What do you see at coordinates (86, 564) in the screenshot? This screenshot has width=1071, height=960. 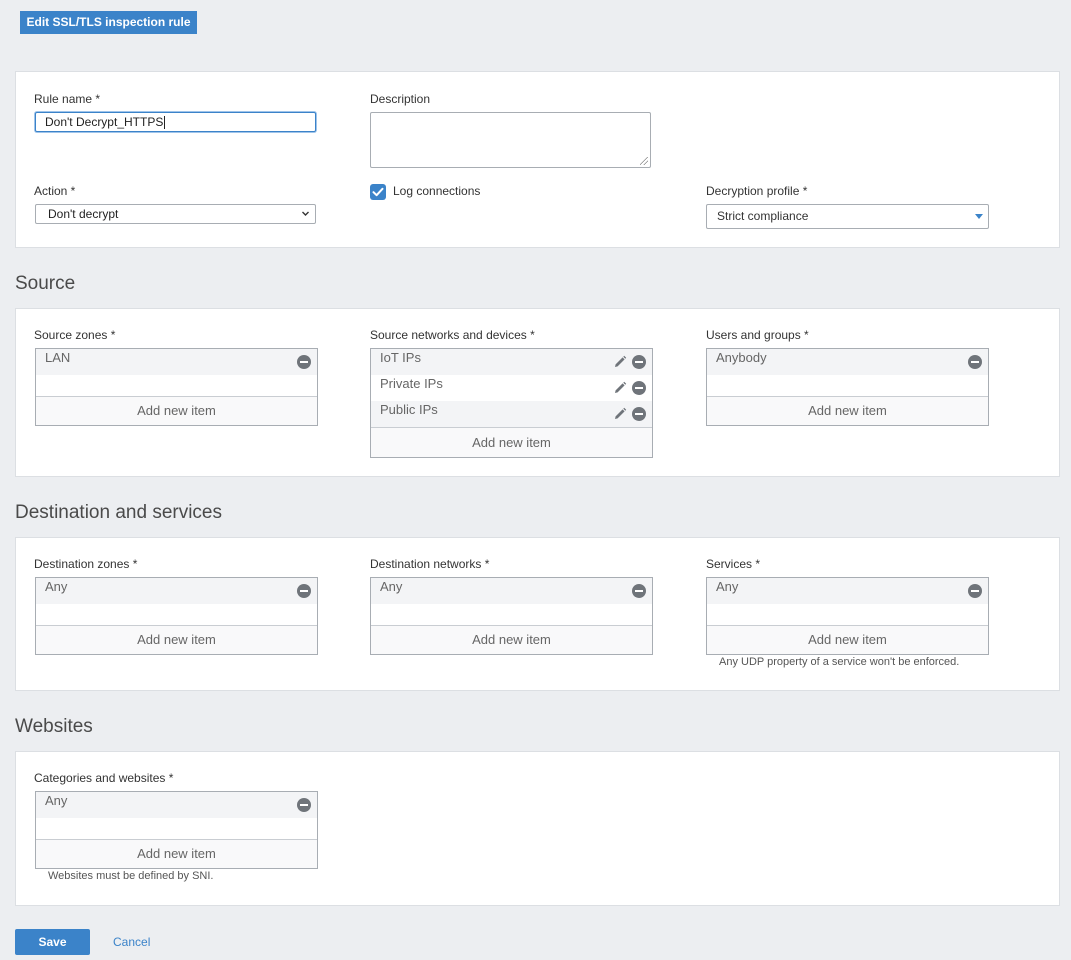 I see `destination-zones-label: Destination zones *` at bounding box center [86, 564].